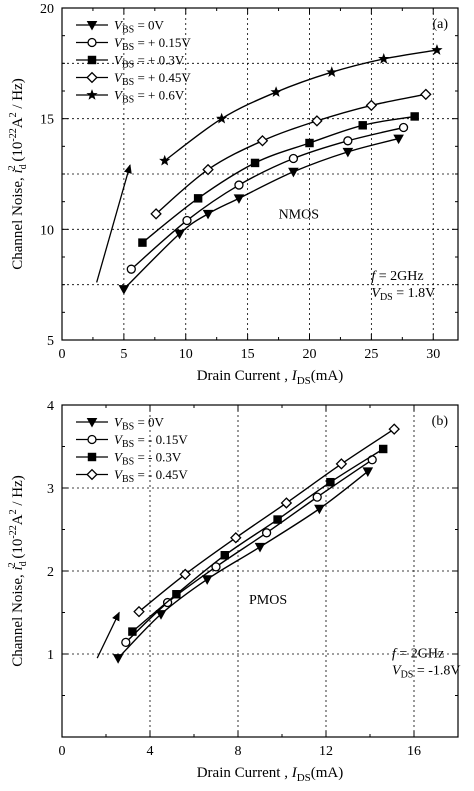  I want to click on legend-entry-label: VBS = + 0.3V, so click(149, 62).